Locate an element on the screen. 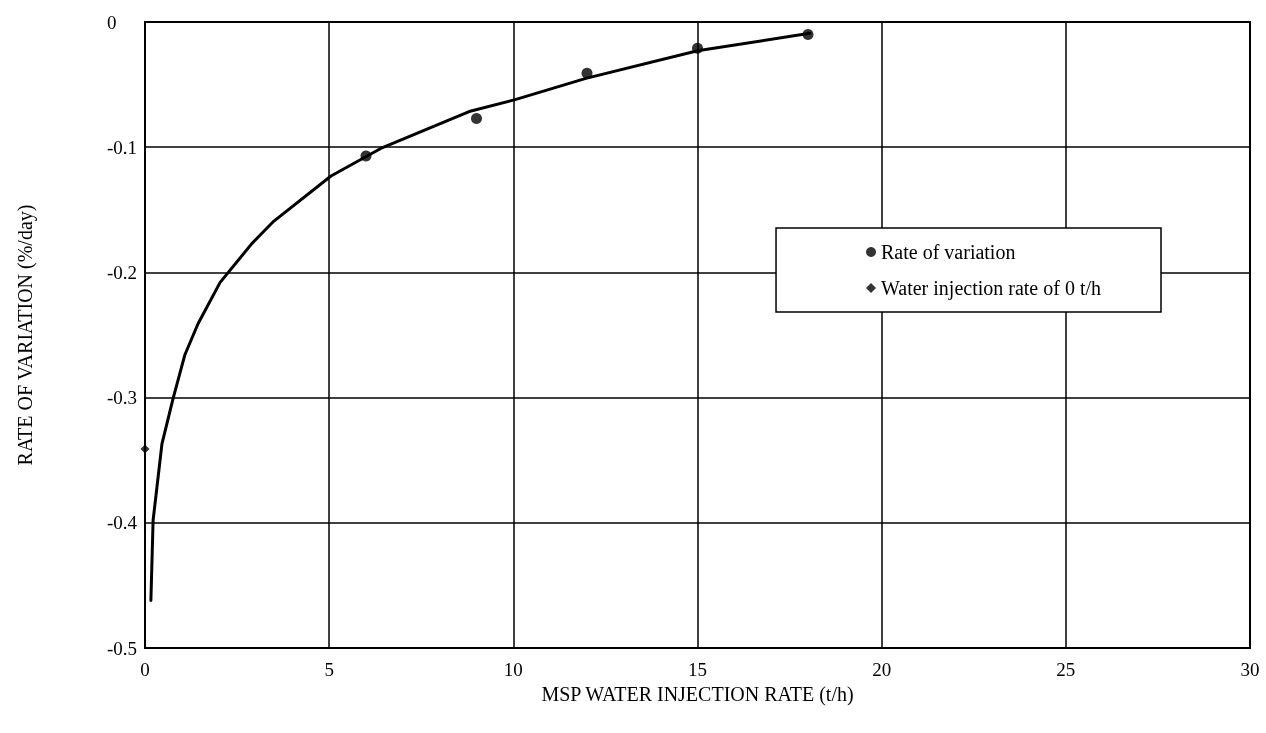 The image size is (1266, 733). y-tick-label: -0.4 is located at coordinates (122, 523).